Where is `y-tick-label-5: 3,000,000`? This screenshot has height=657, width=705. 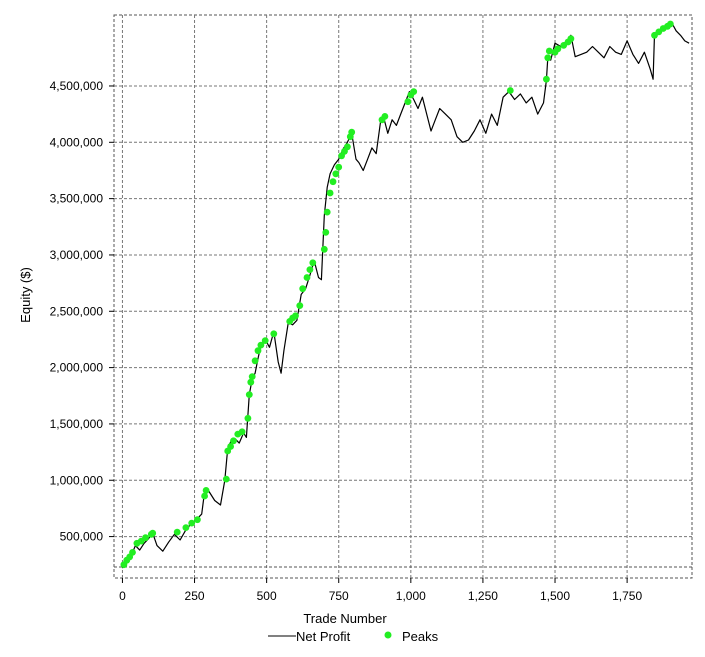
y-tick-label-5: 3,000,000 is located at coordinates (77, 255).